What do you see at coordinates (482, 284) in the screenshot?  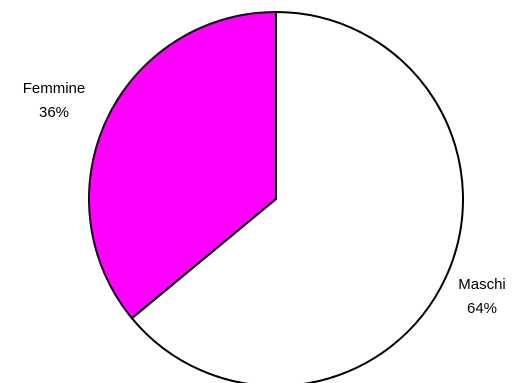 I see `slice-label-maschi: Maschi` at bounding box center [482, 284].